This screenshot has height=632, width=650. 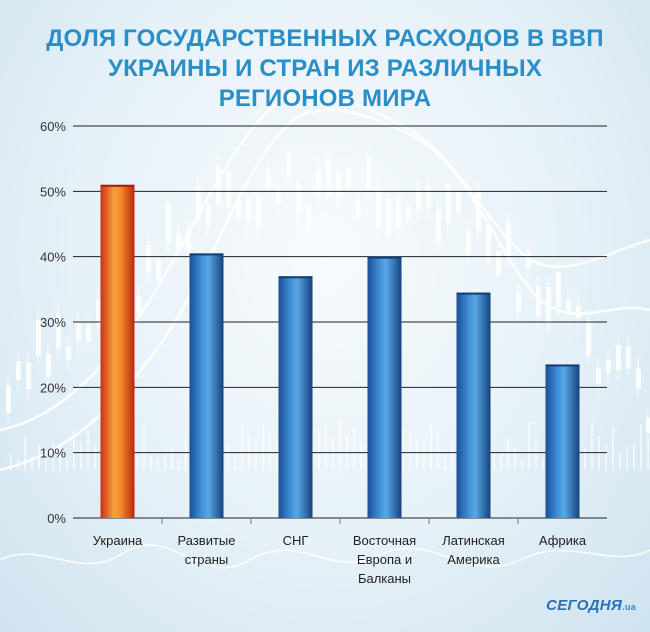 What do you see at coordinates (56, 518) in the screenshot?
I see `y-tick-label: 0%` at bounding box center [56, 518].